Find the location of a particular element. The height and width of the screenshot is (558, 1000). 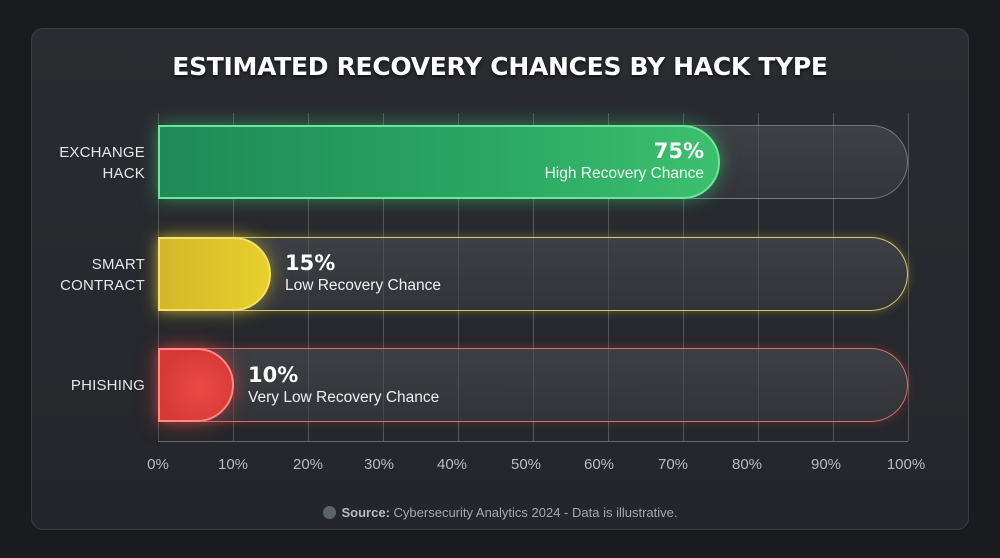

tick-label: 30% is located at coordinates (379, 464).